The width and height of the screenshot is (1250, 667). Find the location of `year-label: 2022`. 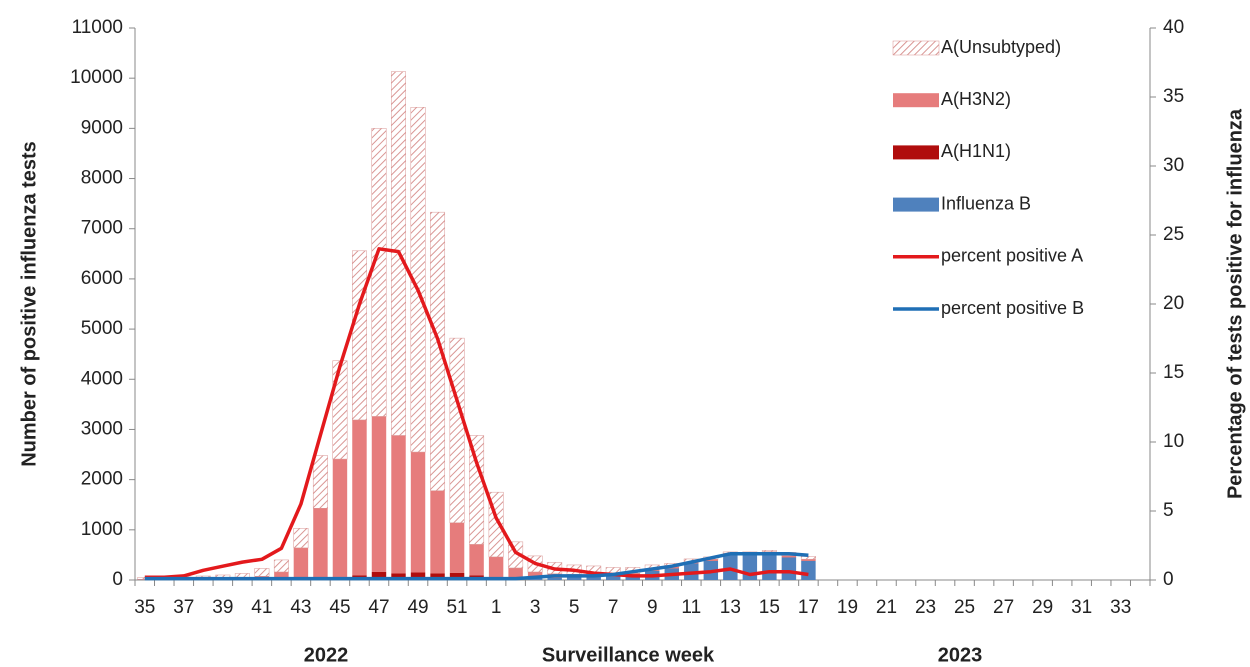

year-label: 2022 is located at coordinates (326, 655).